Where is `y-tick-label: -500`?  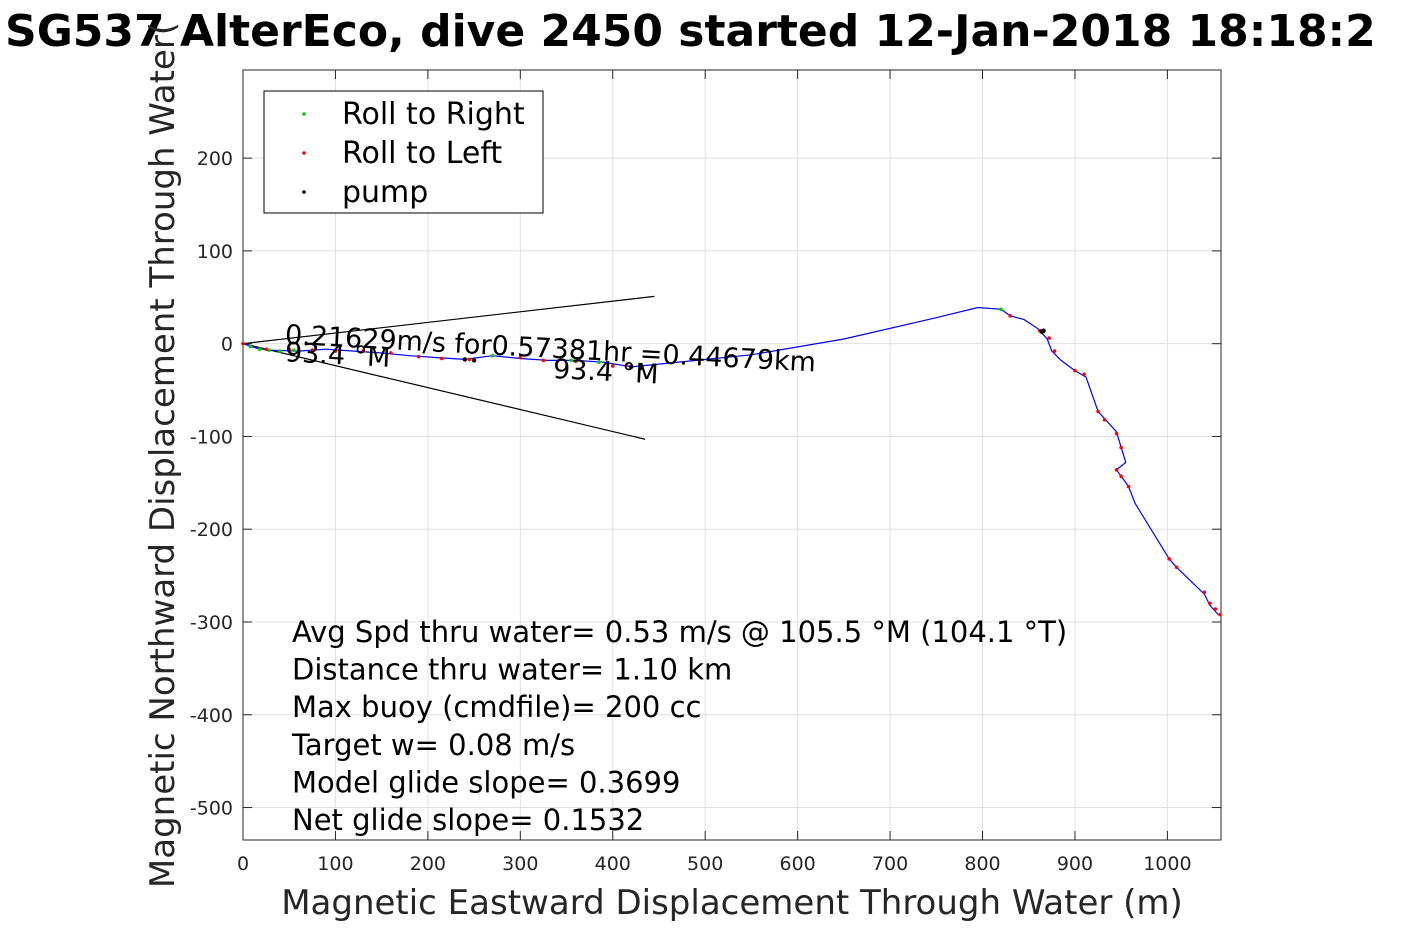
y-tick-label: -500 is located at coordinates (211, 809).